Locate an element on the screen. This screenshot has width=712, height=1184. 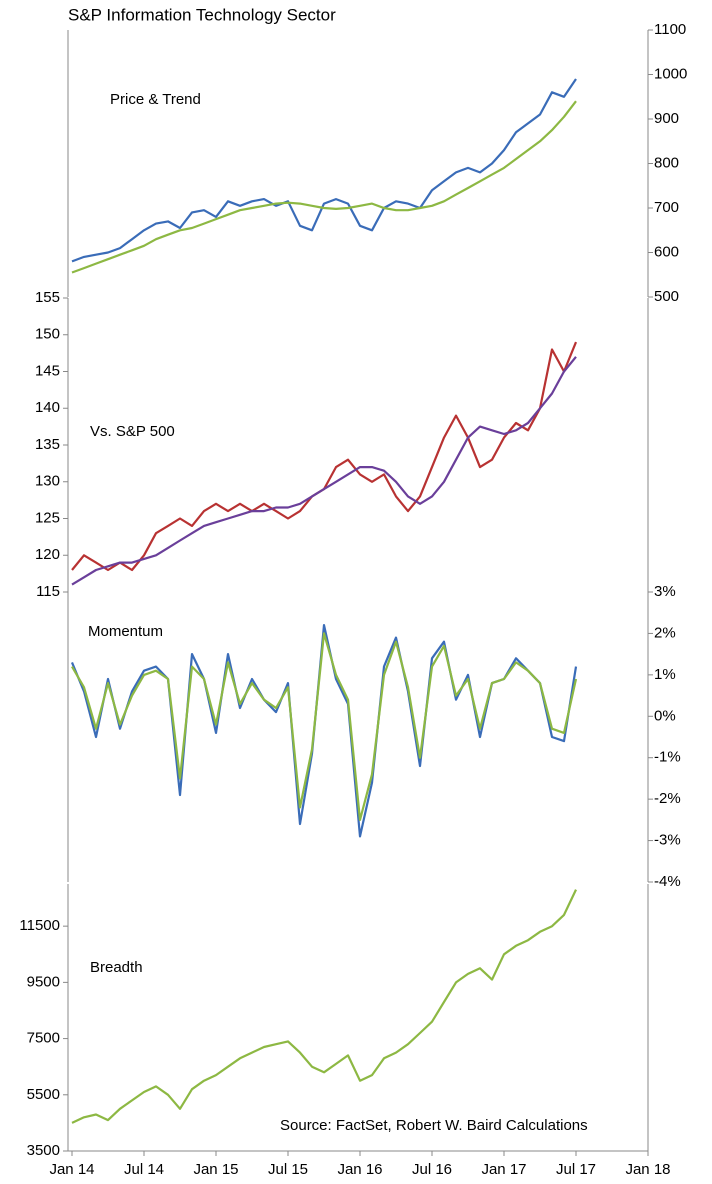
y-tick-label: -4% is located at coordinates (667, 881).